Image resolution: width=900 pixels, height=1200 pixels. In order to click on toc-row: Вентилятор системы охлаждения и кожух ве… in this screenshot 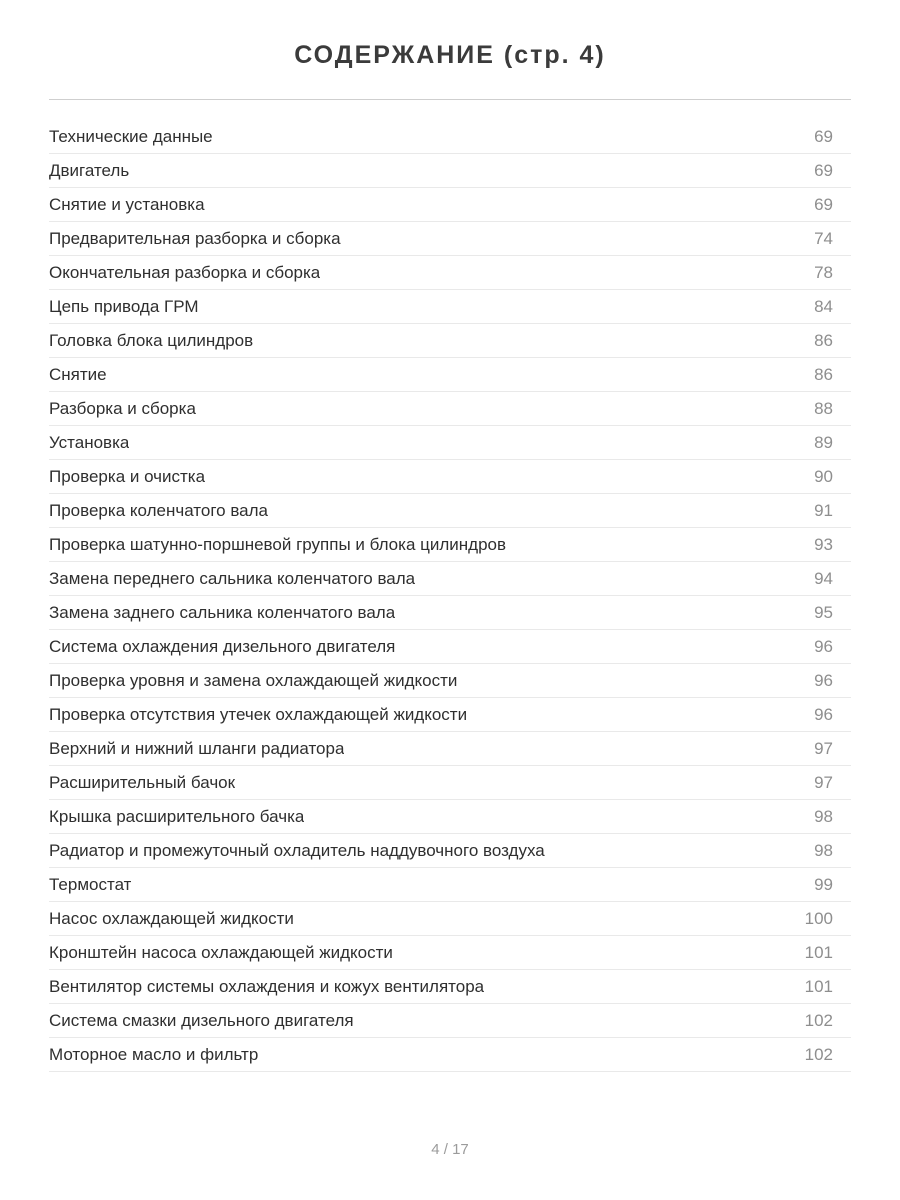, I will do `click(450, 987)`.